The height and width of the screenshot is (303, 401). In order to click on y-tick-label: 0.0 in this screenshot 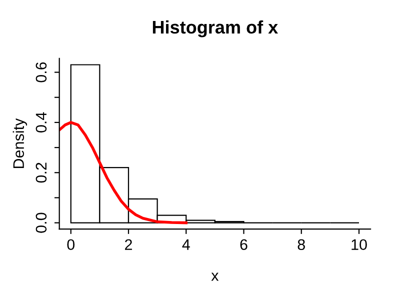, I will do `click(41, 222)`.